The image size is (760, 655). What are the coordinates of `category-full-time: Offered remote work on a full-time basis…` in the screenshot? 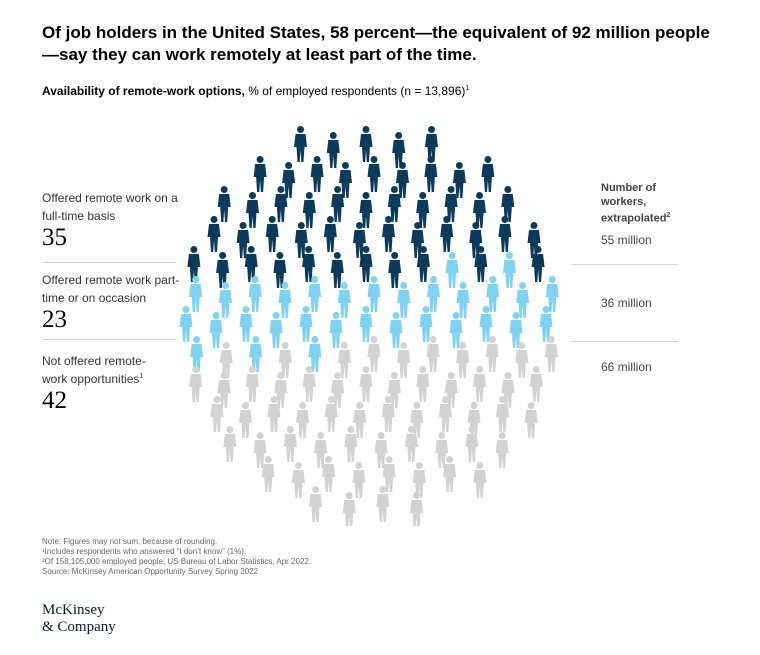 It's located at (112, 221).